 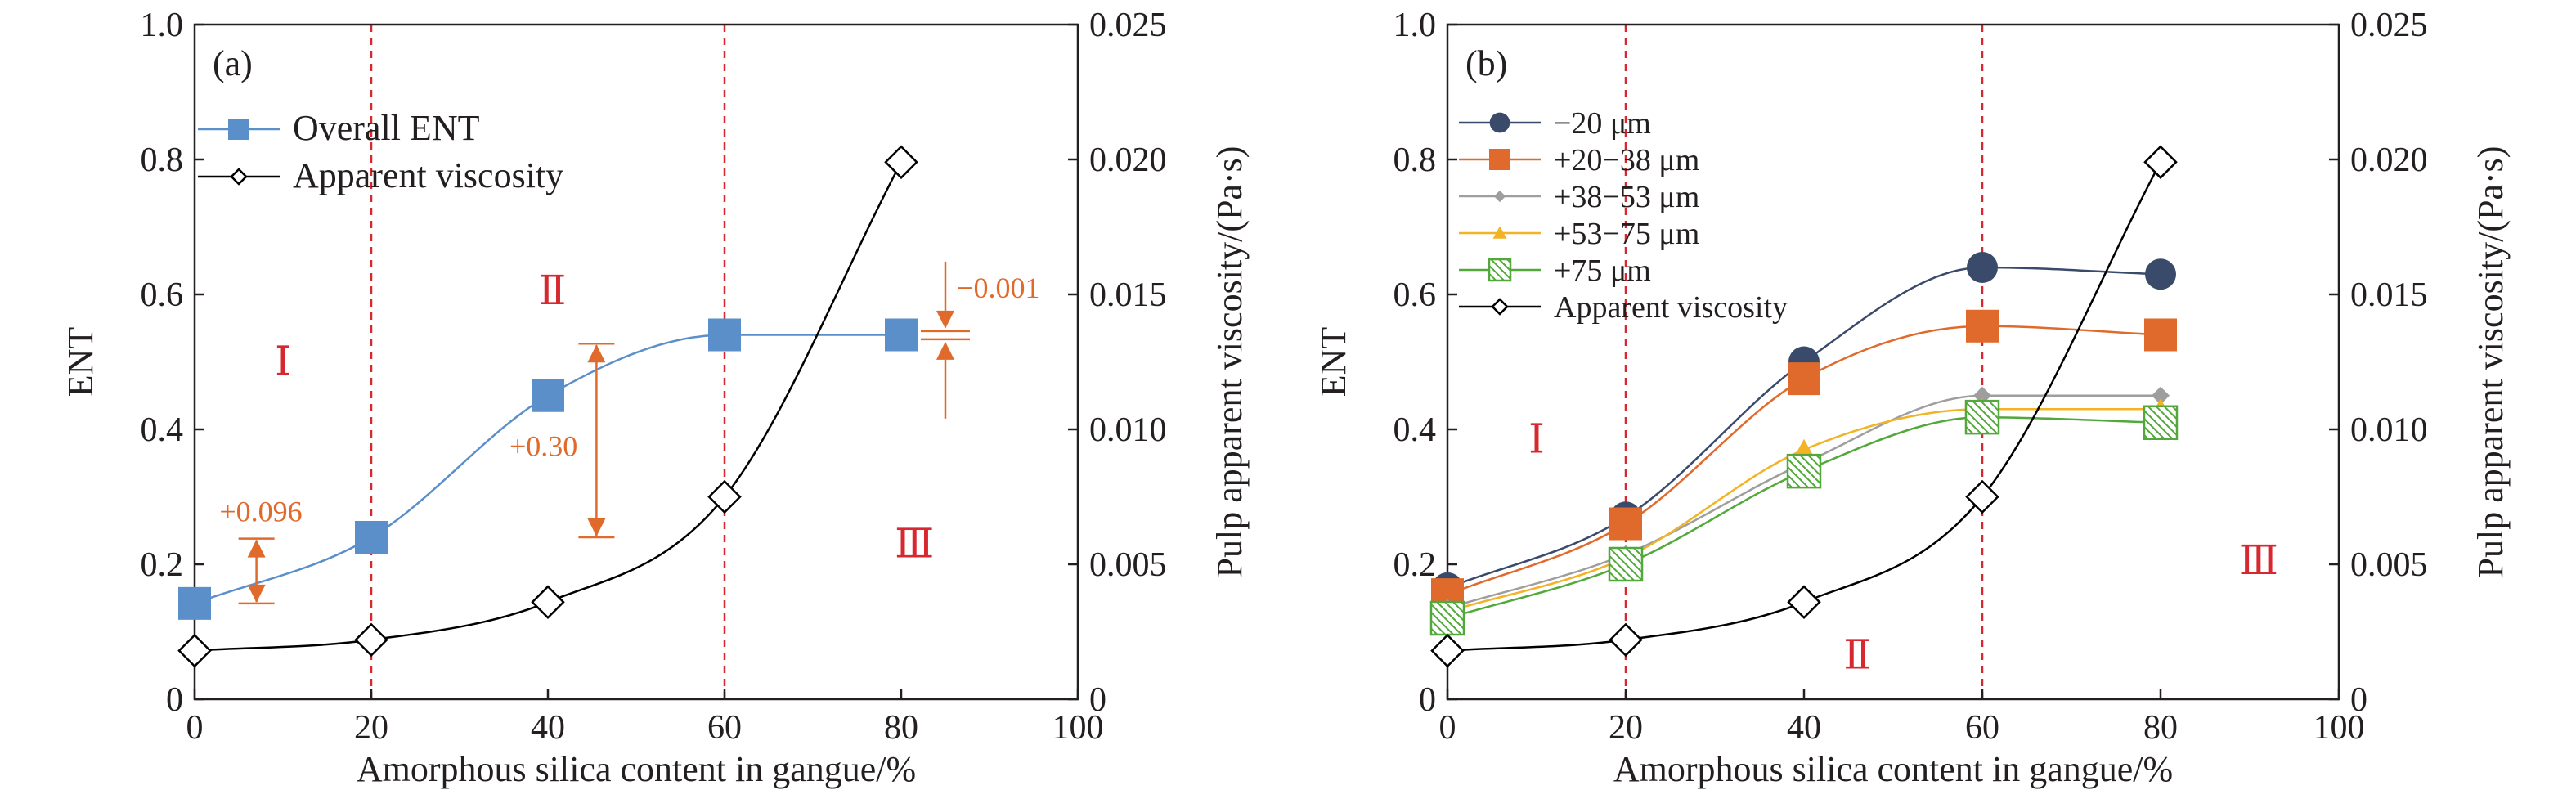 What do you see at coordinates (543, 446) in the screenshot?
I see `annotation-label: +0.30` at bounding box center [543, 446].